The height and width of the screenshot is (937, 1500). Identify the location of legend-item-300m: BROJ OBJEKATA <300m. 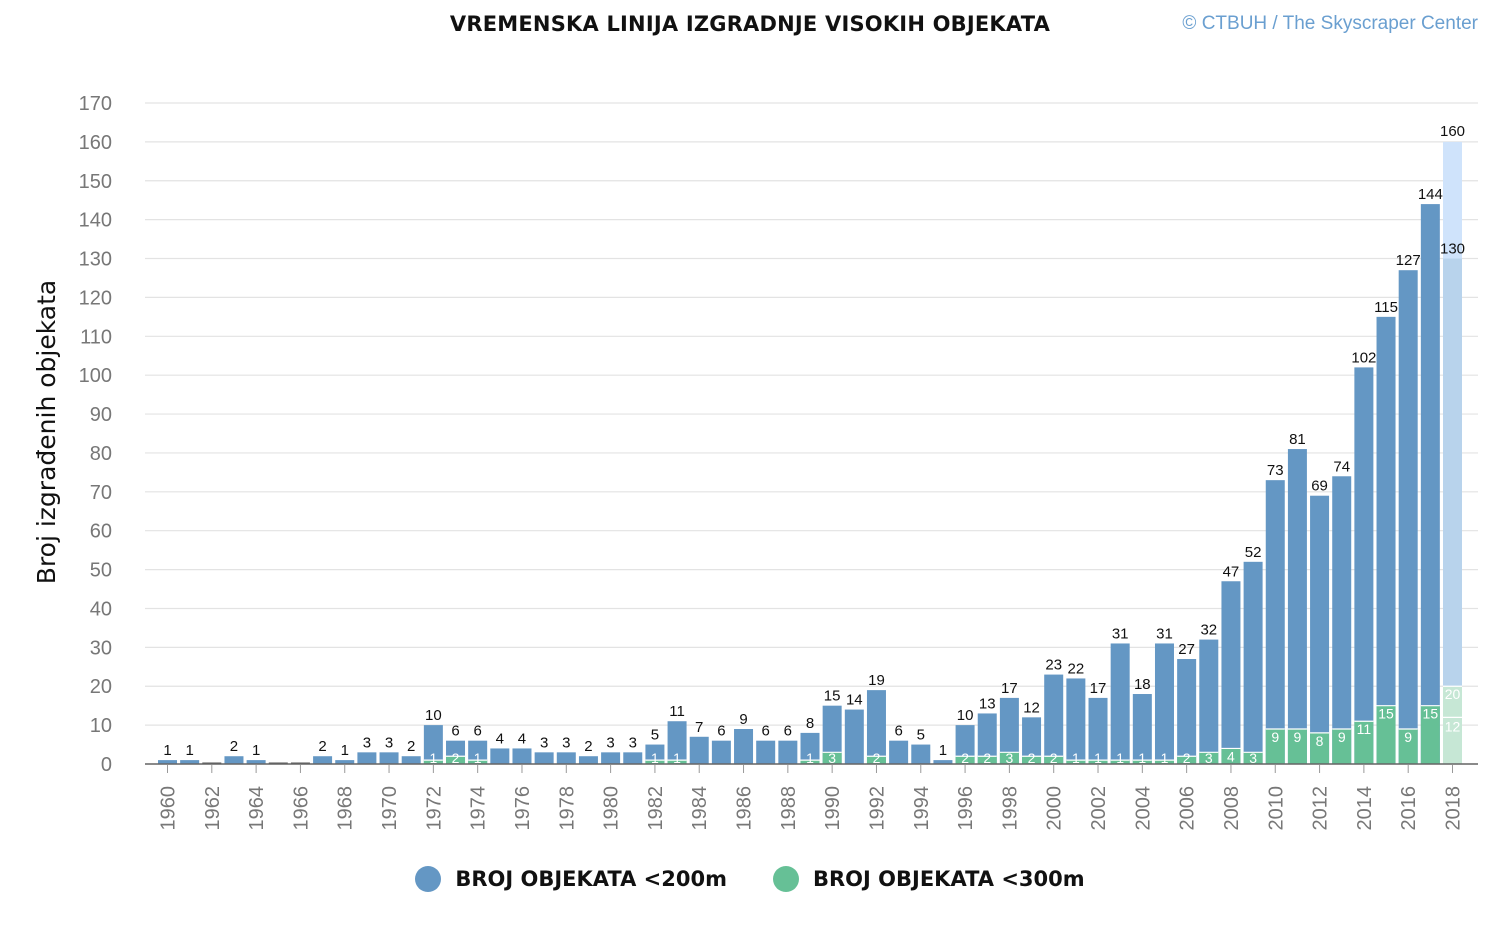
(929, 879).